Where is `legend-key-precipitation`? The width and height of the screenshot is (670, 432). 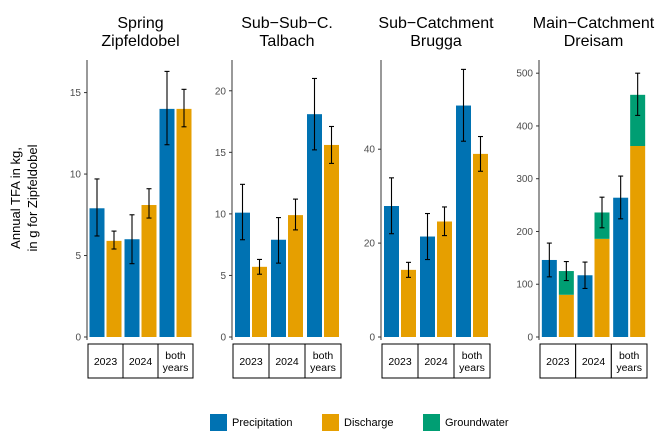
legend-key-precipitation is located at coordinates (218, 422).